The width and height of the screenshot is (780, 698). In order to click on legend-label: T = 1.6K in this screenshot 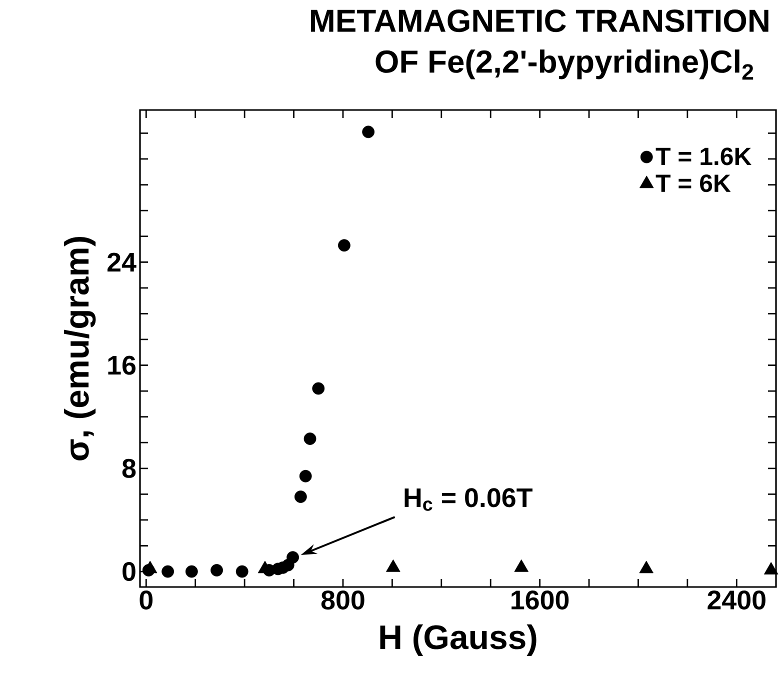, I will do `click(704, 157)`.